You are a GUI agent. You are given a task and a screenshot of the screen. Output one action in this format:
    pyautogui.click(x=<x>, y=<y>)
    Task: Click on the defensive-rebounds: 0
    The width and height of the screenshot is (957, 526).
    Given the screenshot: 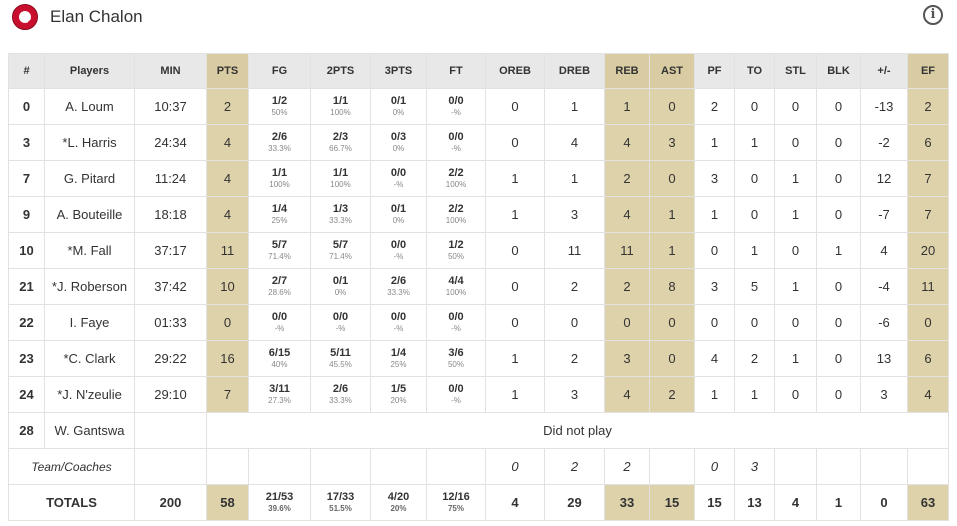 What is the action you would take?
    pyautogui.click(x=574, y=322)
    